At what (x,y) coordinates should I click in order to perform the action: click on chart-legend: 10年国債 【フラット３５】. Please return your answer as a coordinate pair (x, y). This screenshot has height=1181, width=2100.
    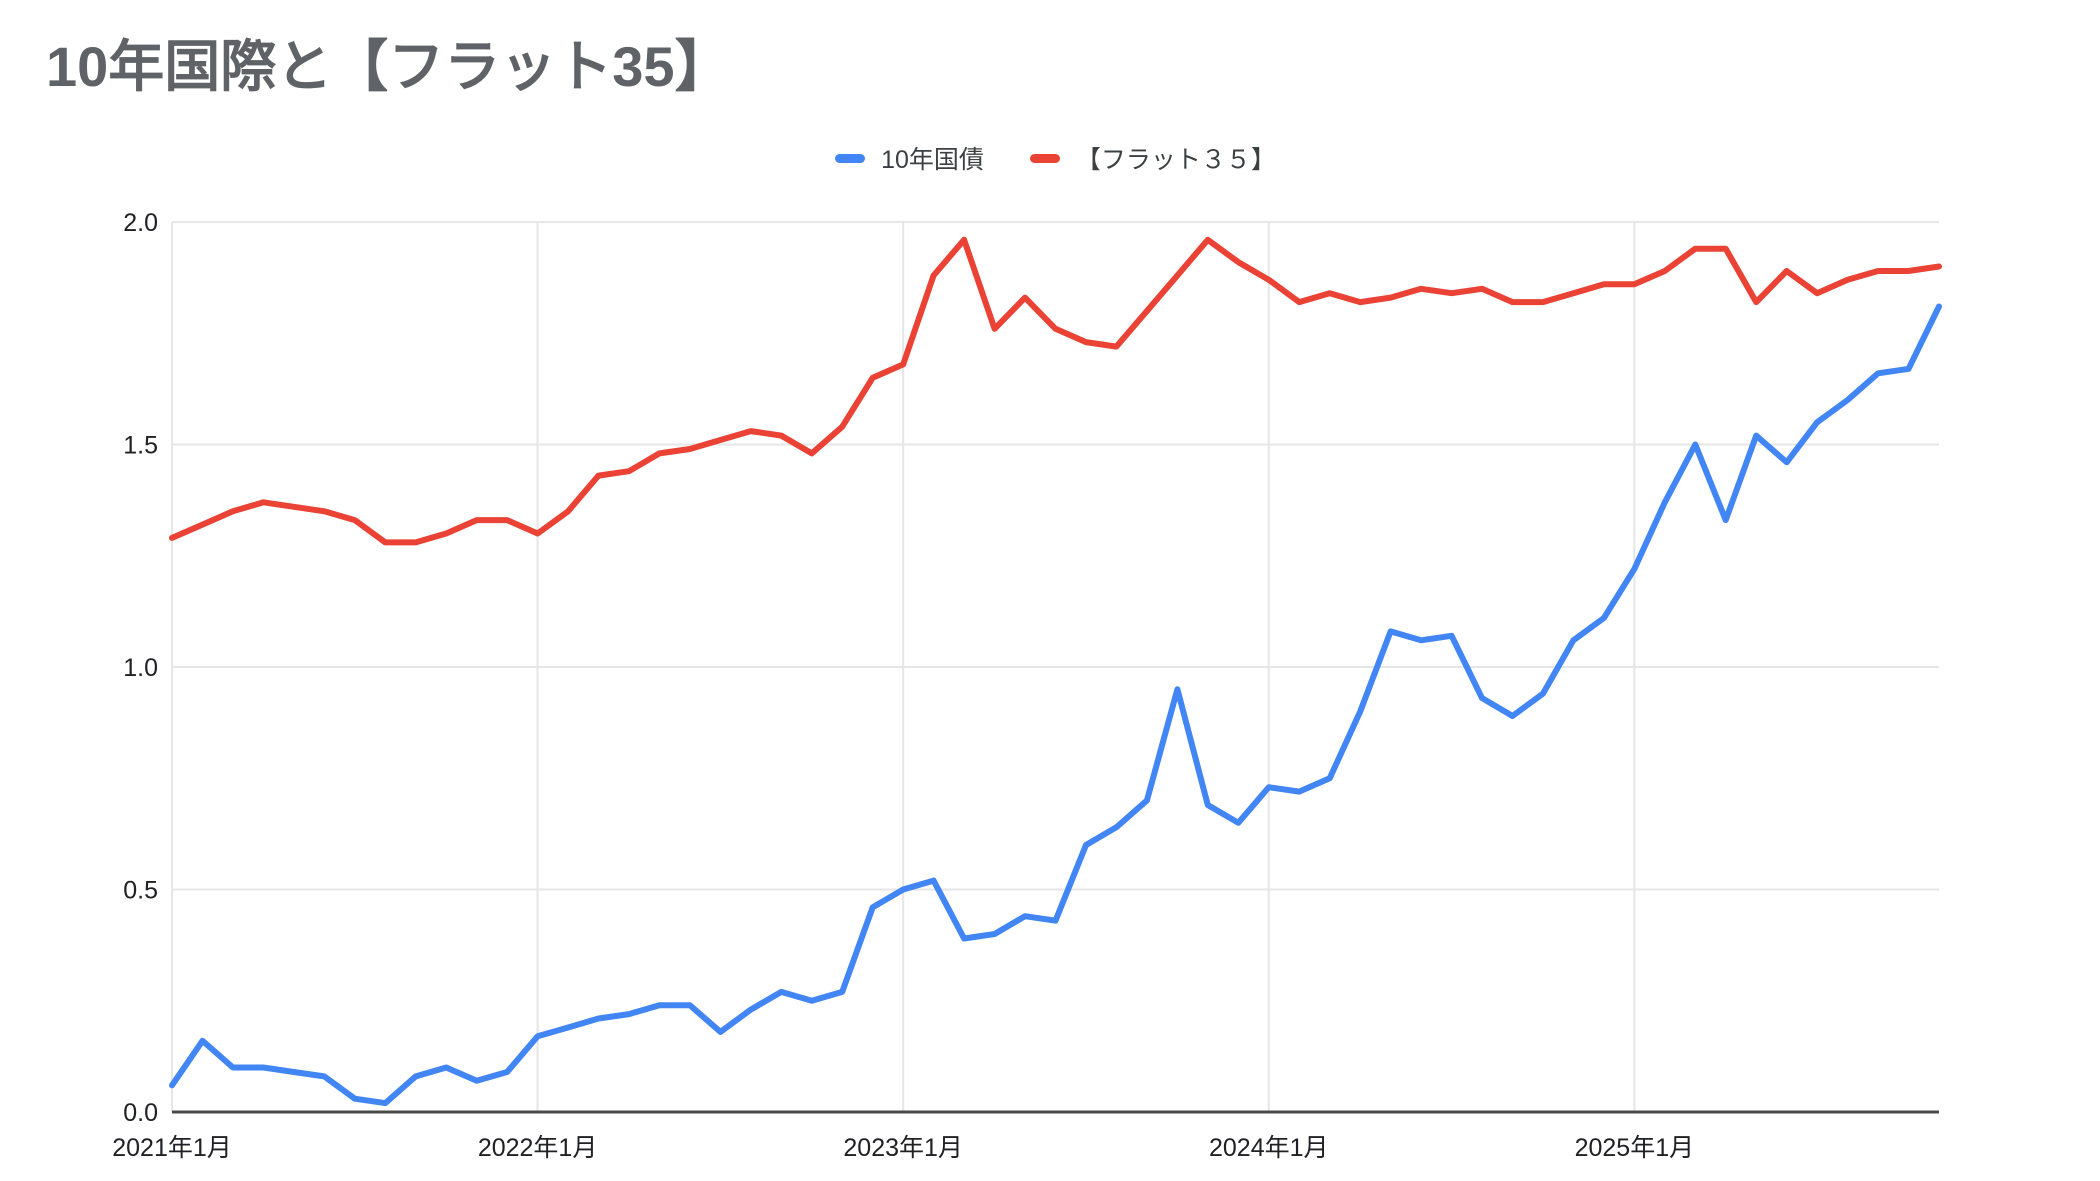
    Looking at the image, I should click on (1055, 158).